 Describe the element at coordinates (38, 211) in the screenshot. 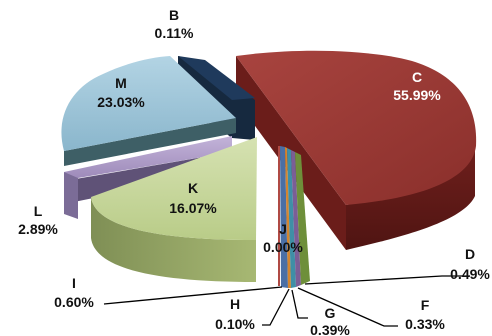

I see `label-l-name: L` at that location.